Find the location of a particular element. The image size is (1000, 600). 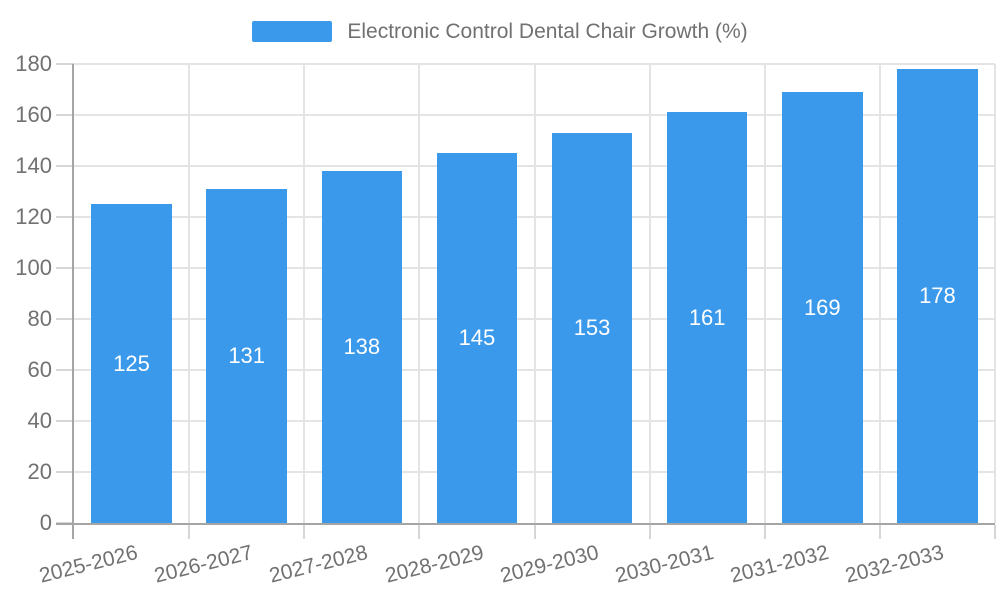

x-axis-label: 2030-2031 is located at coordinates (664, 564).